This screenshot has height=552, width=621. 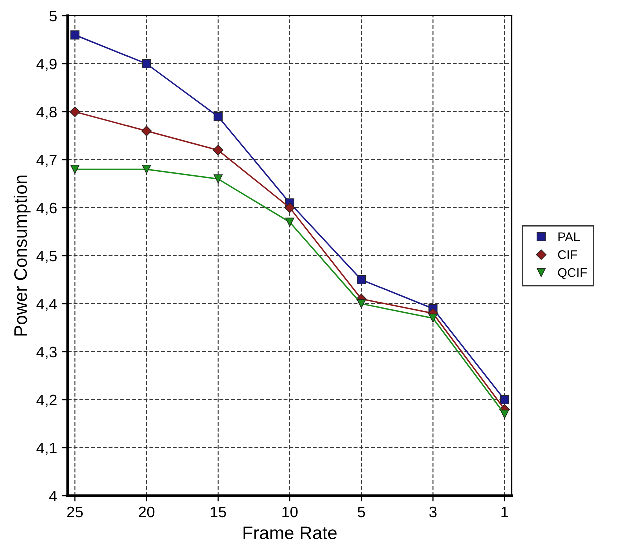 What do you see at coordinates (53, 496) in the screenshot?
I see `y-tick-label: 4` at bounding box center [53, 496].